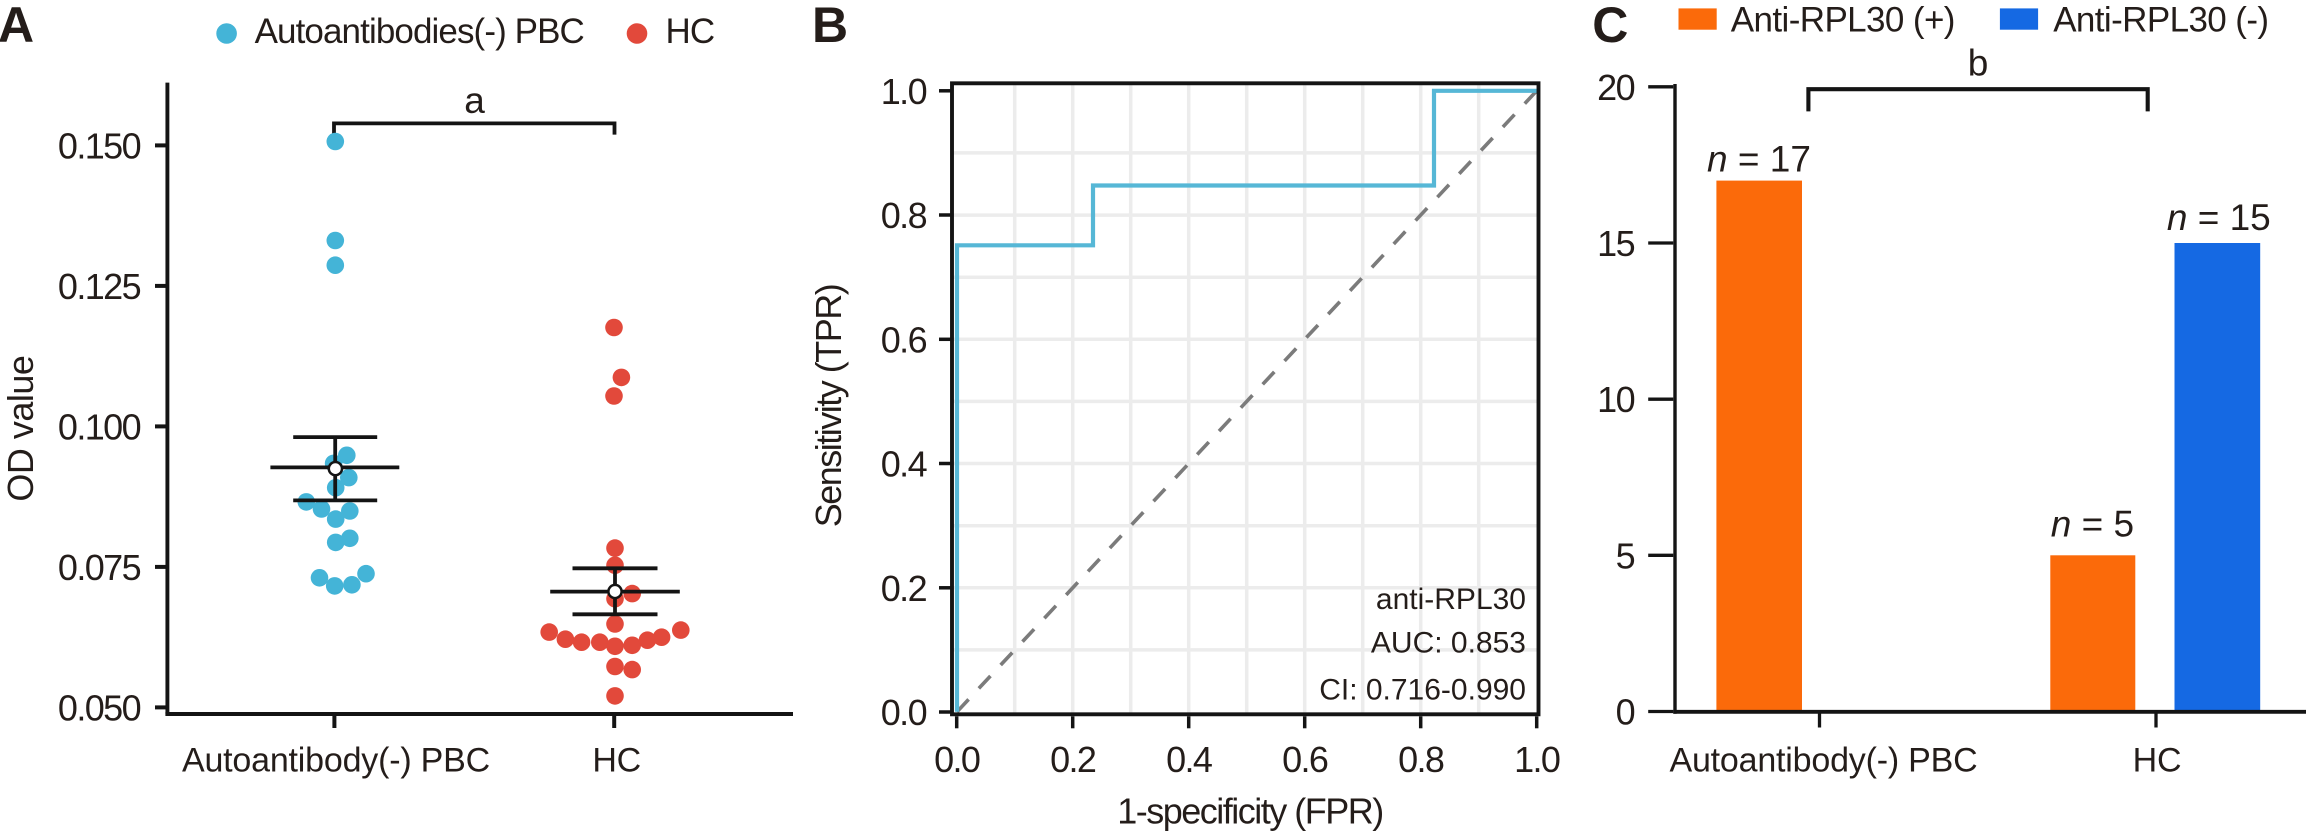 This screenshot has width=2314, height=840. Describe the element at coordinates (1759, 159) in the screenshot. I see `svg-text: n = 17` at that location.